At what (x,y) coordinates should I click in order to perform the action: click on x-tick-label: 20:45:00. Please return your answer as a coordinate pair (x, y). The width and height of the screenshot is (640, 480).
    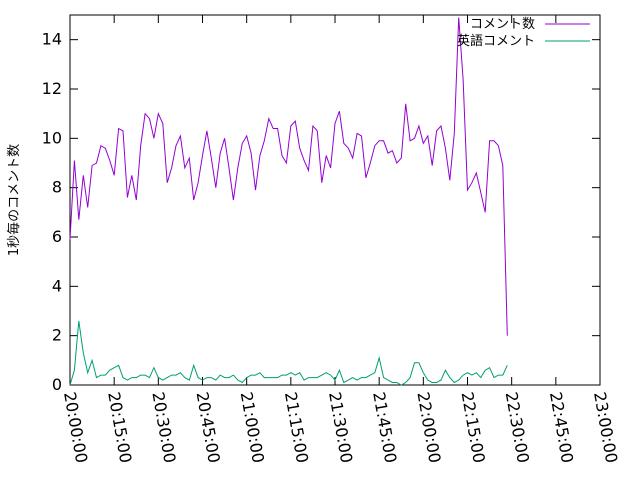
    Looking at the image, I should click on (208, 427).